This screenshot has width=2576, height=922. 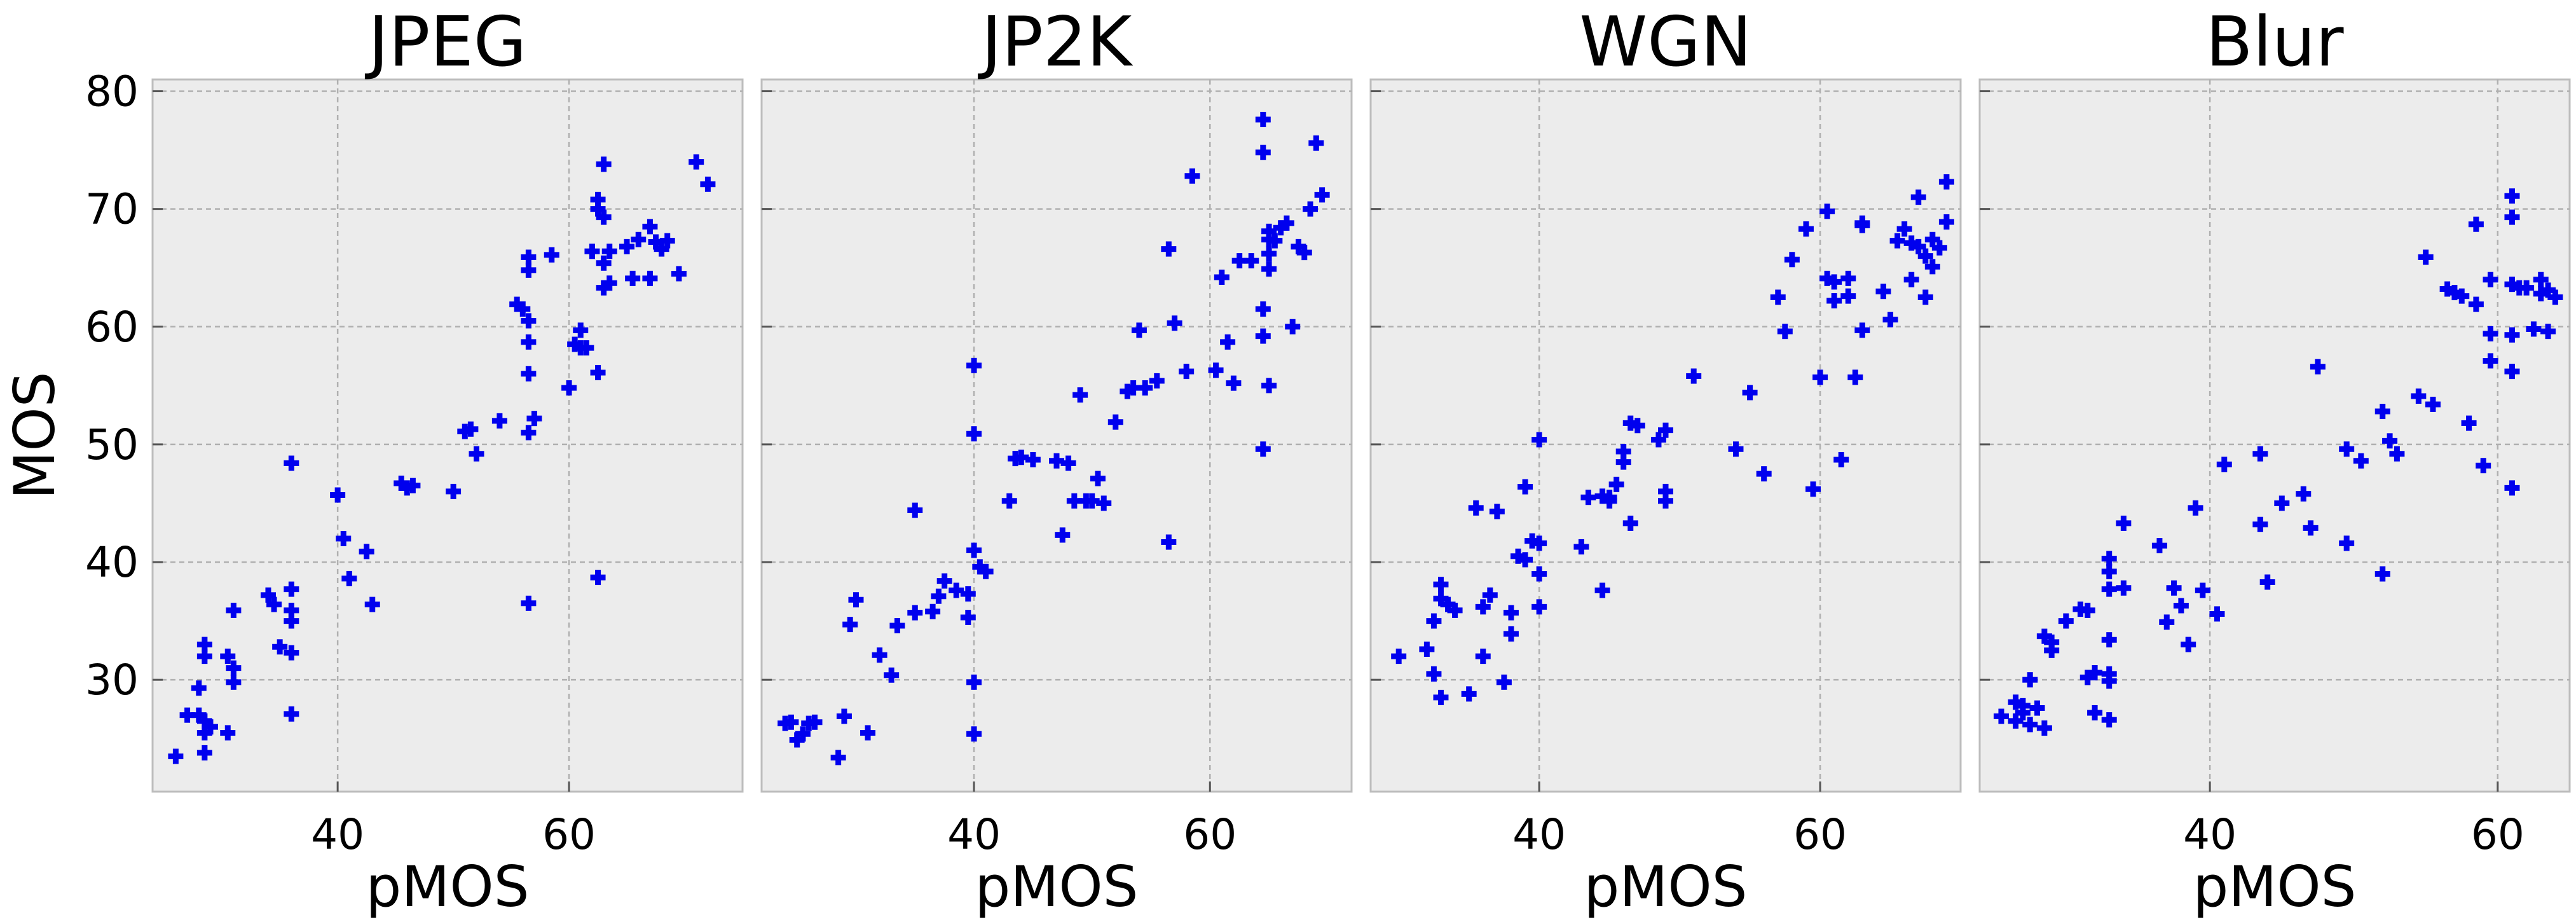 What do you see at coordinates (112, 562) in the screenshot?
I see `y-tick-label: 40` at bounding box center [112, 562].